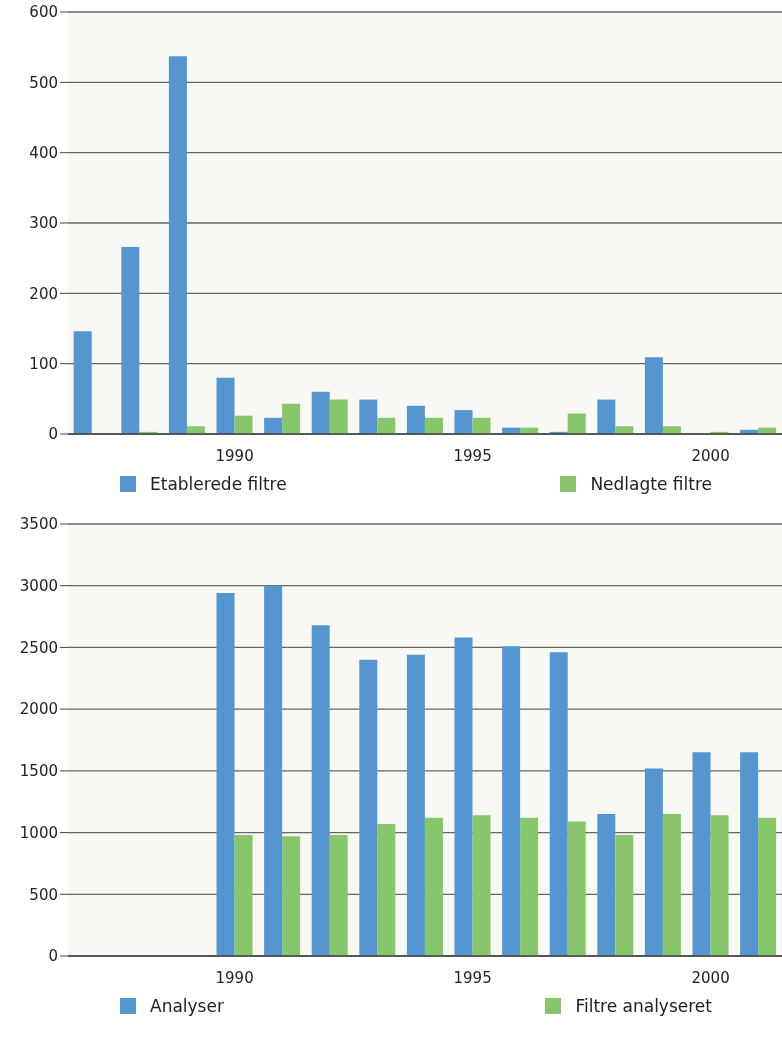  I want to click on y-tick-label: 3500, so click(38, 524).